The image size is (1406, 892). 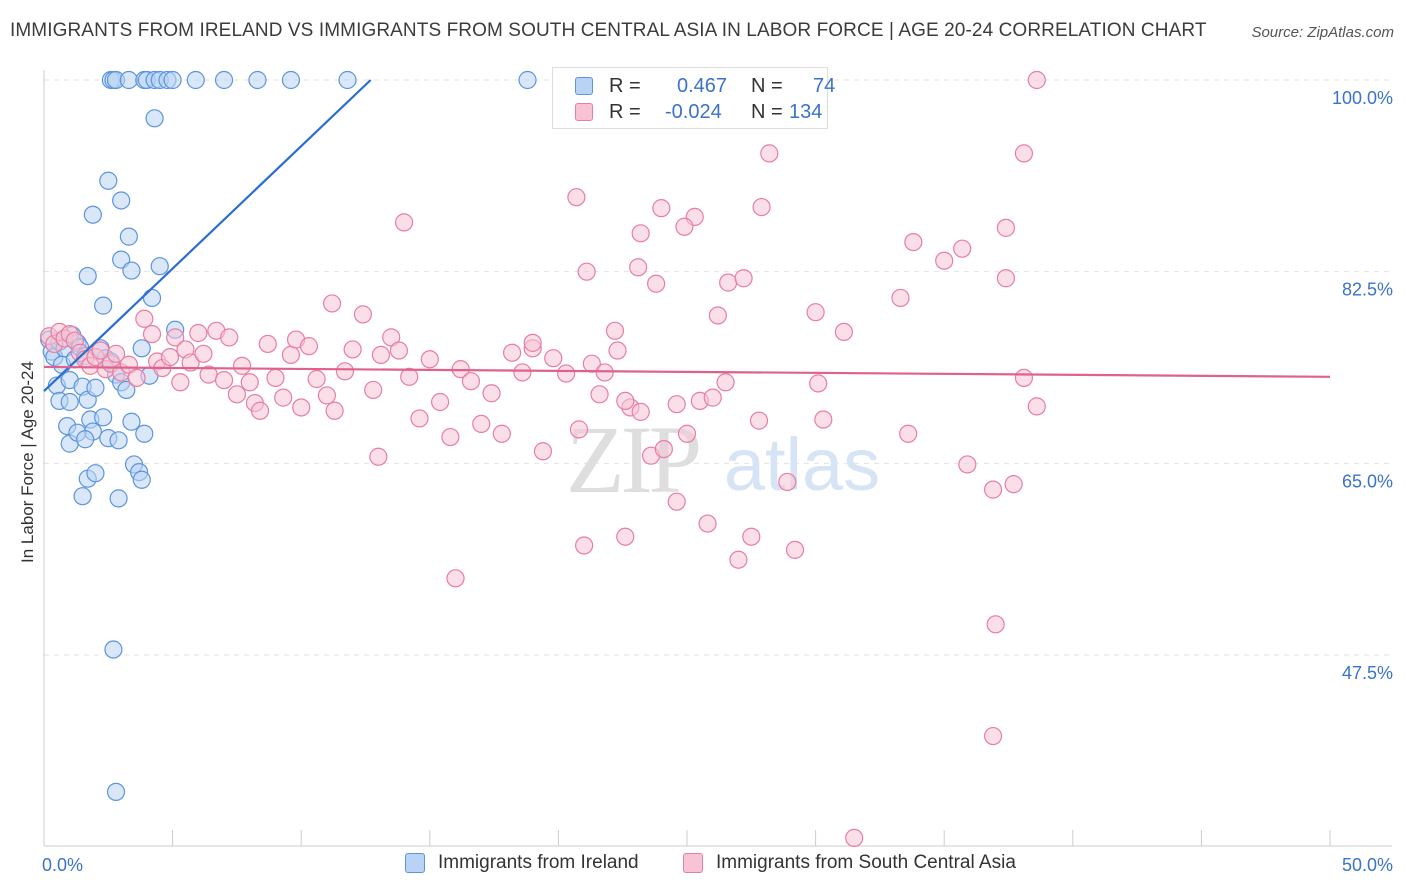 I want to click on trend-line-sca, so click(x=687, y=371).